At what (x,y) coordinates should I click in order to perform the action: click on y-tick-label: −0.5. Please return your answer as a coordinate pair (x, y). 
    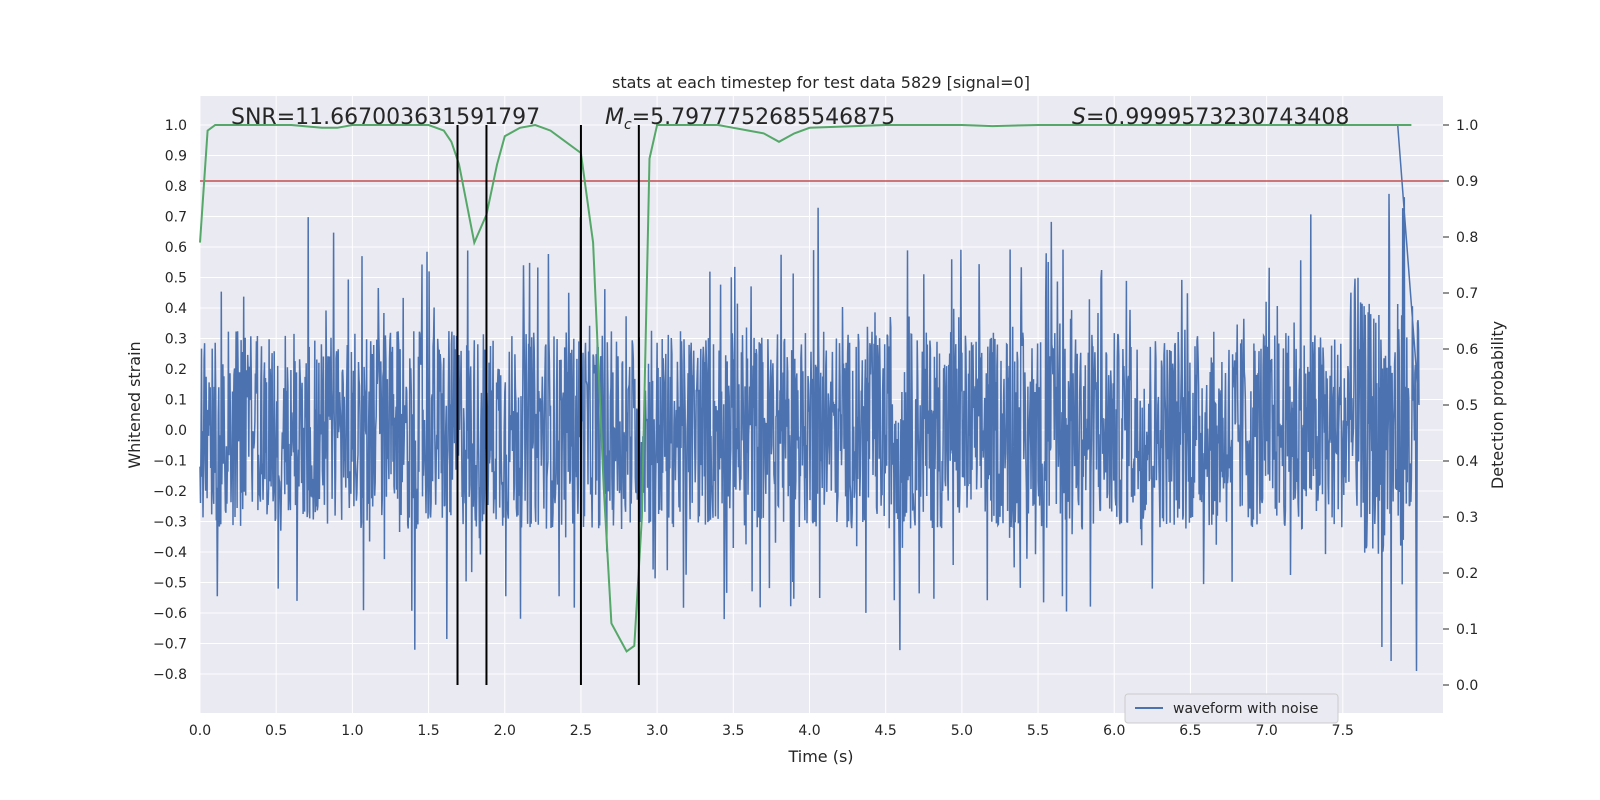
    Looking at the image, I should click on (170, 584).